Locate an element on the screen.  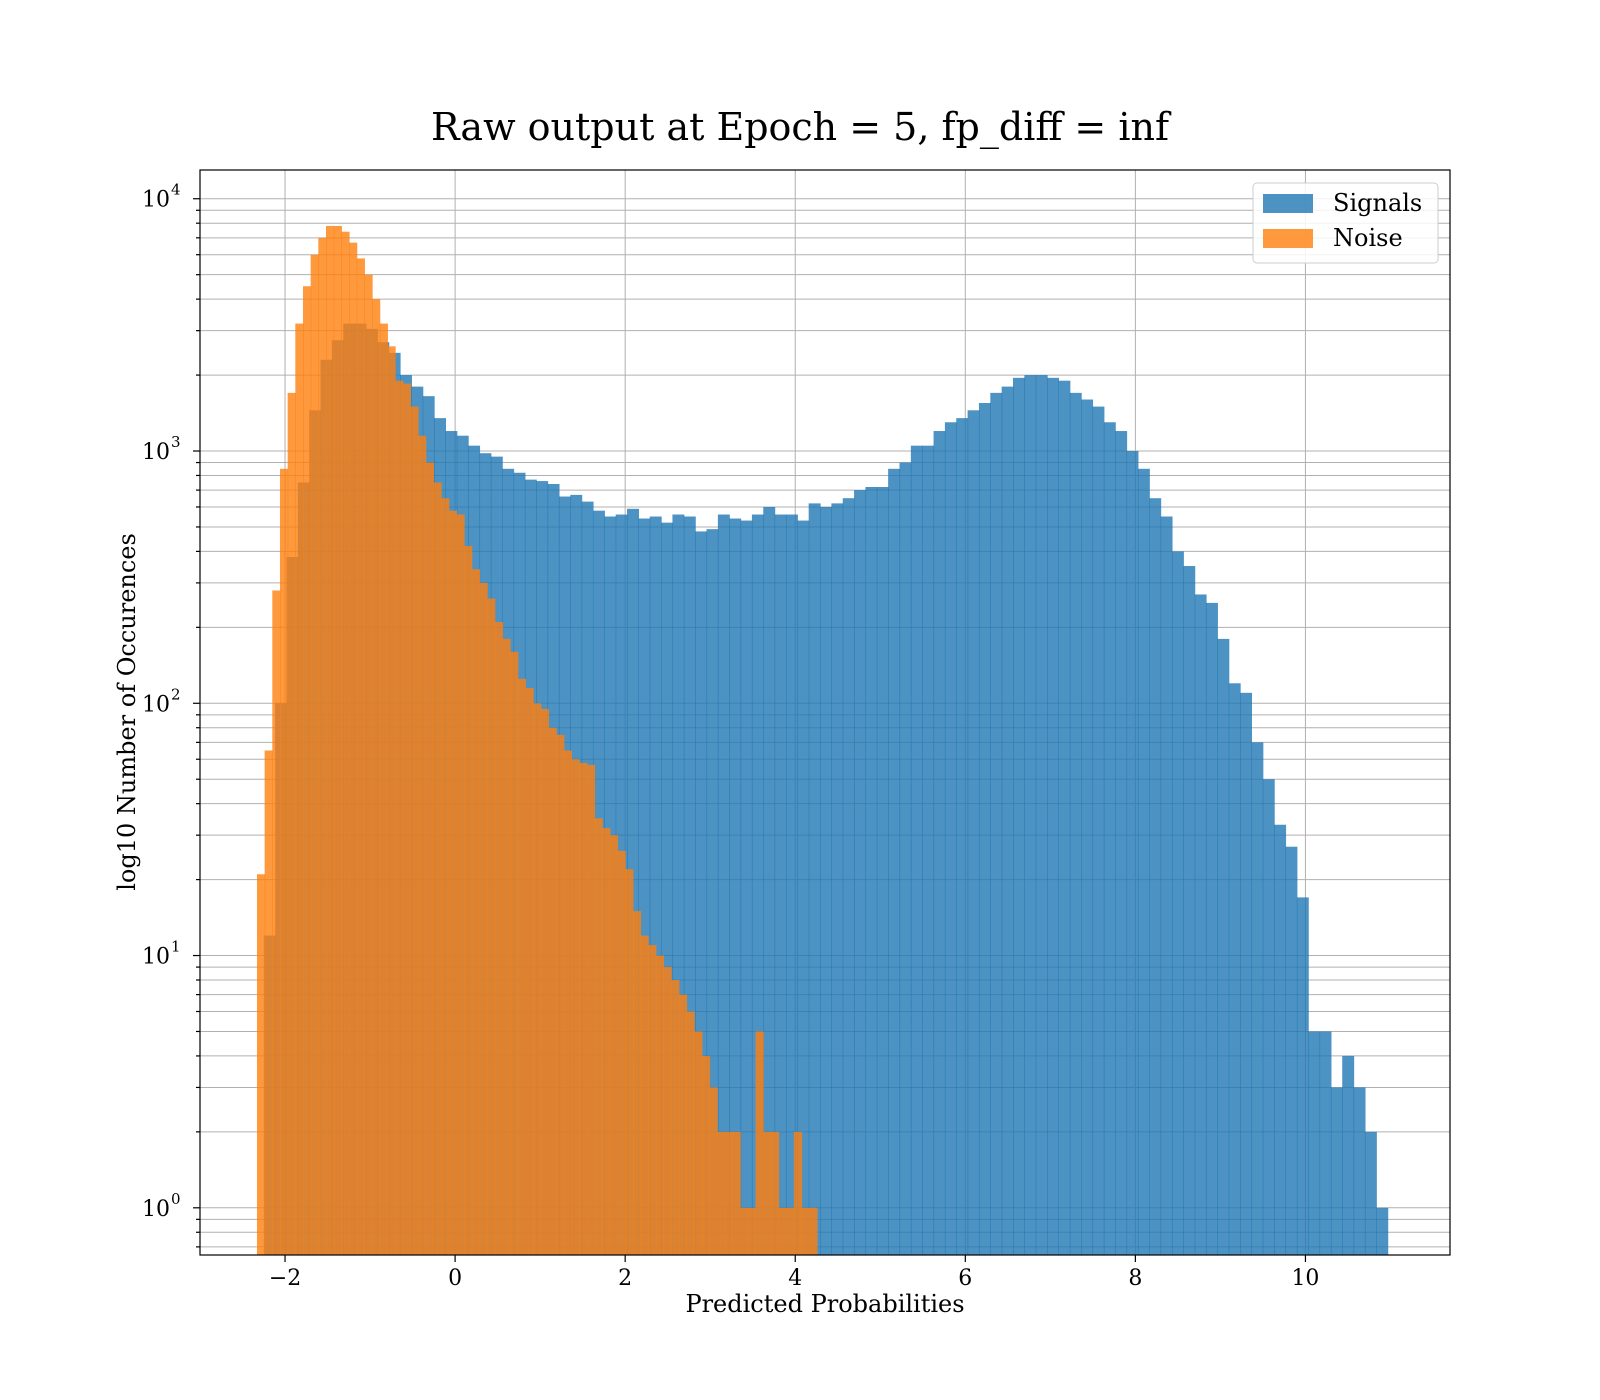
y-axis-label: log10 Number of Occurences is located at coordinates (127, 712).